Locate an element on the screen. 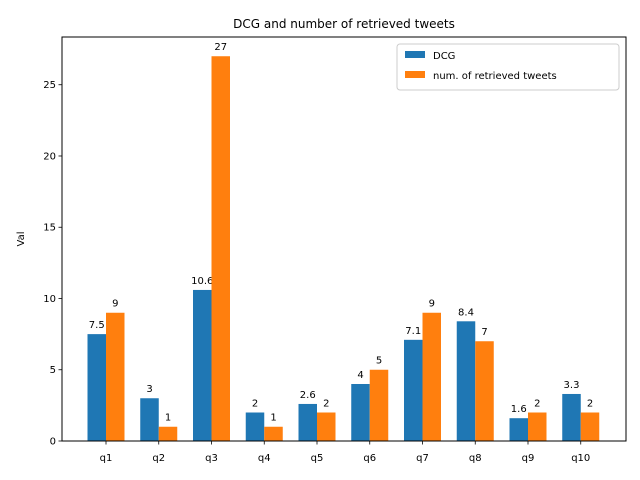  data-label-dcg-q5: 2.6 is located at coordinates (308, 395).